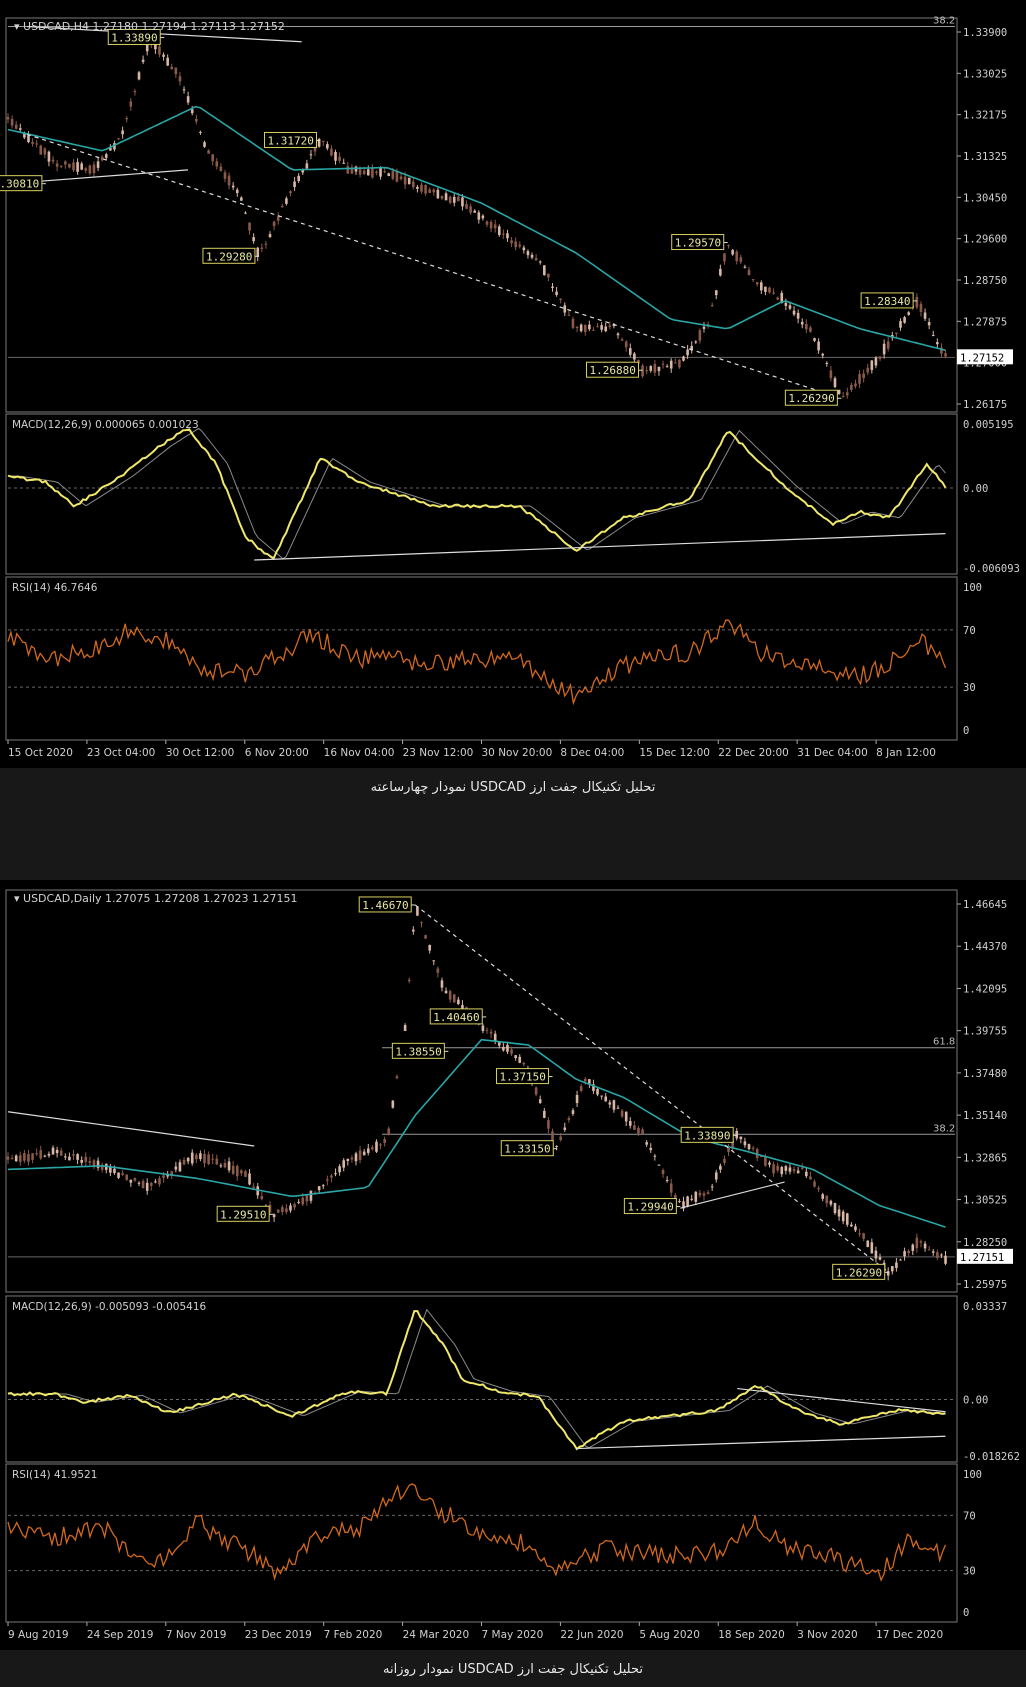  Describe the element at coordinates (985, 322) in the screenshot. I see `price-tick-label: 1.27875` at that location.